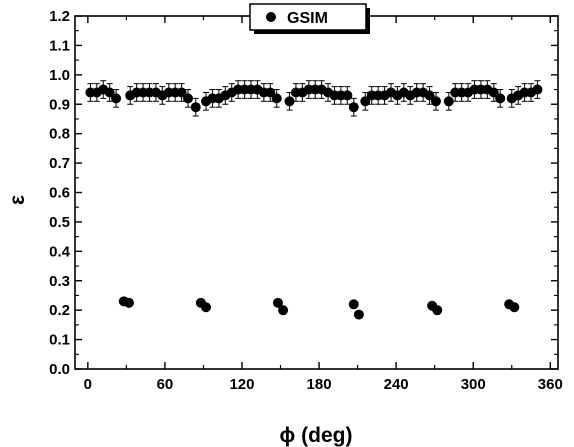  What do you see at coordinates (271, 17) in the screenshot?
I see `legend-marker` at bounding box center [271, 17].